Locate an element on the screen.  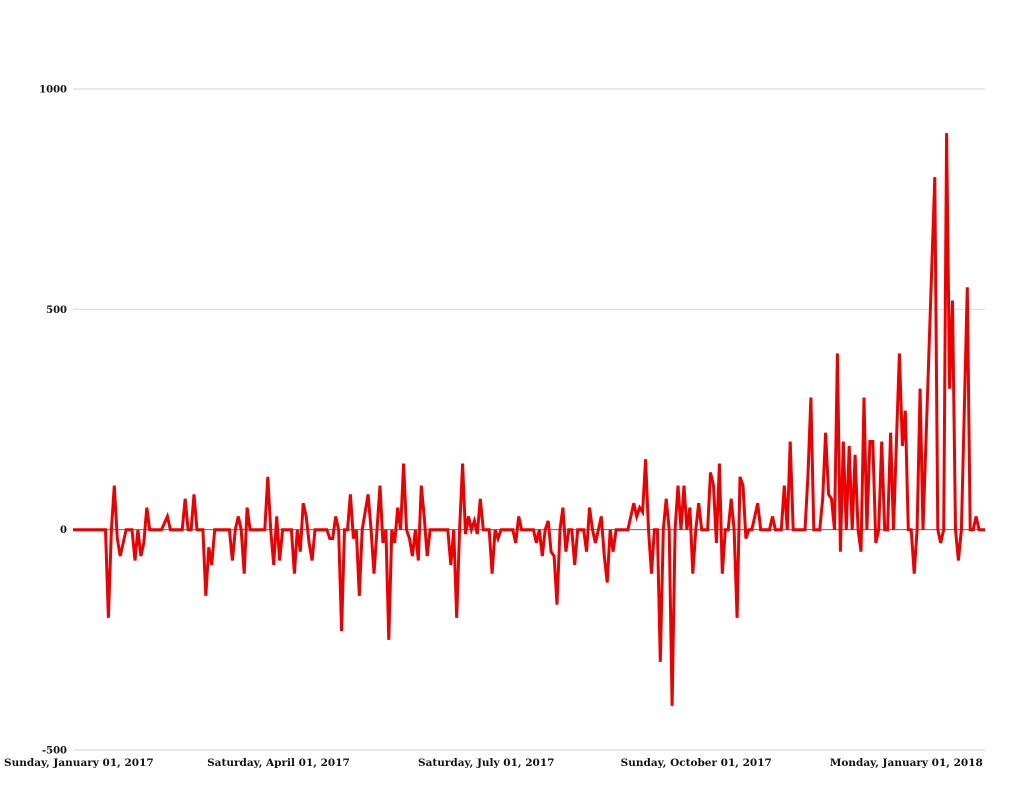
x-tick-label: Saturday, April 01, 2017 is located at coordinates (278, 763).